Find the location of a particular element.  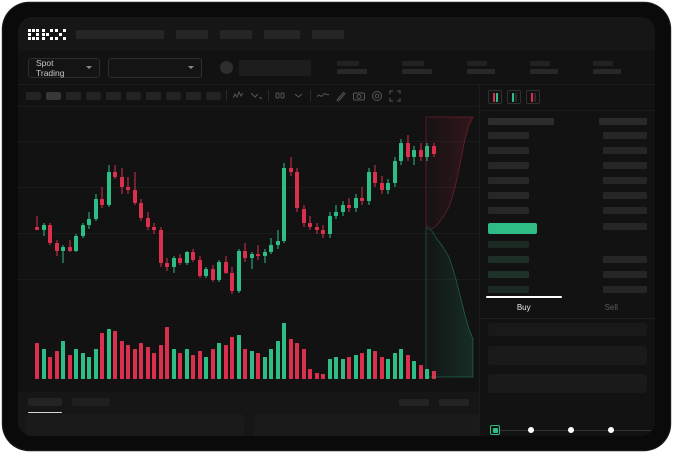

line-chart-icon is located at coordinates (322, 95).